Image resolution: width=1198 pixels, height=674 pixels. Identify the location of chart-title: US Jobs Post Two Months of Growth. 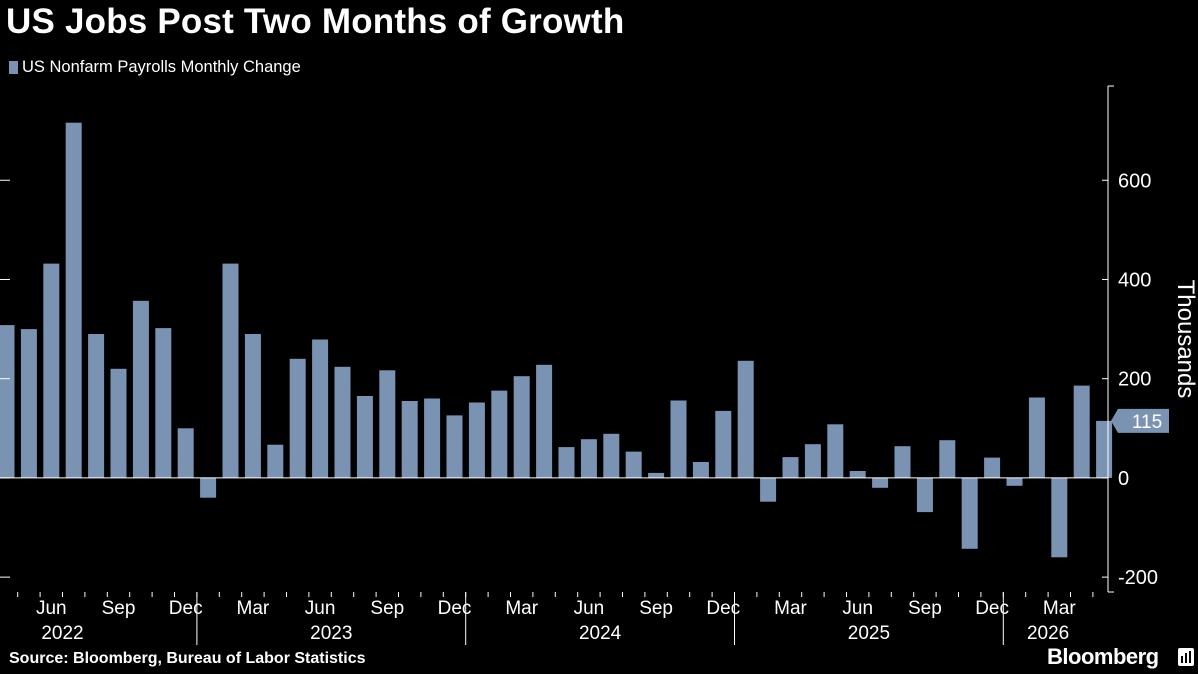
(315, 21).